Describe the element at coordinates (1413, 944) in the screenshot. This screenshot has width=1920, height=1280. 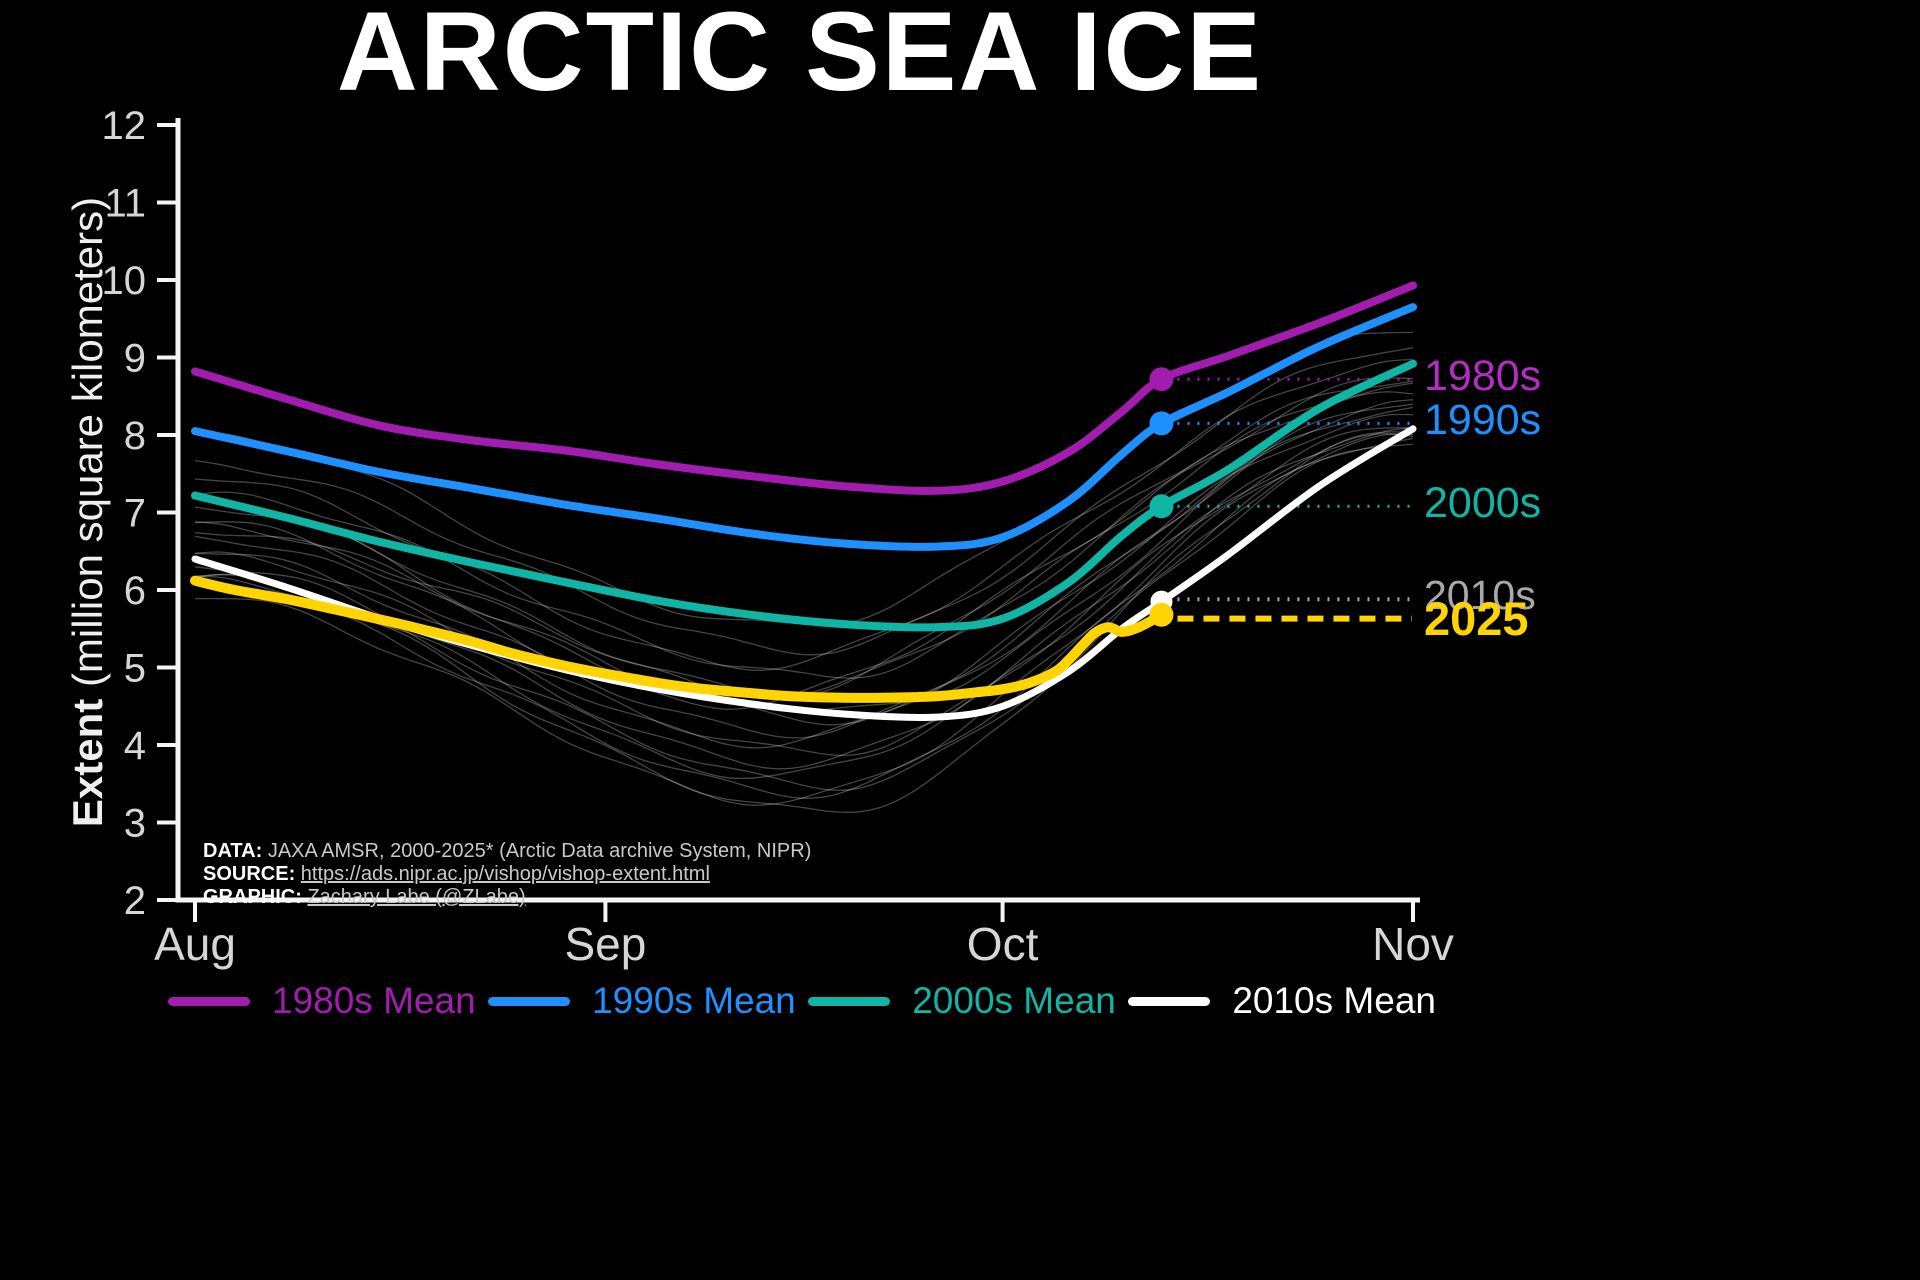
I see `x-tick-label: Nov` at that location.